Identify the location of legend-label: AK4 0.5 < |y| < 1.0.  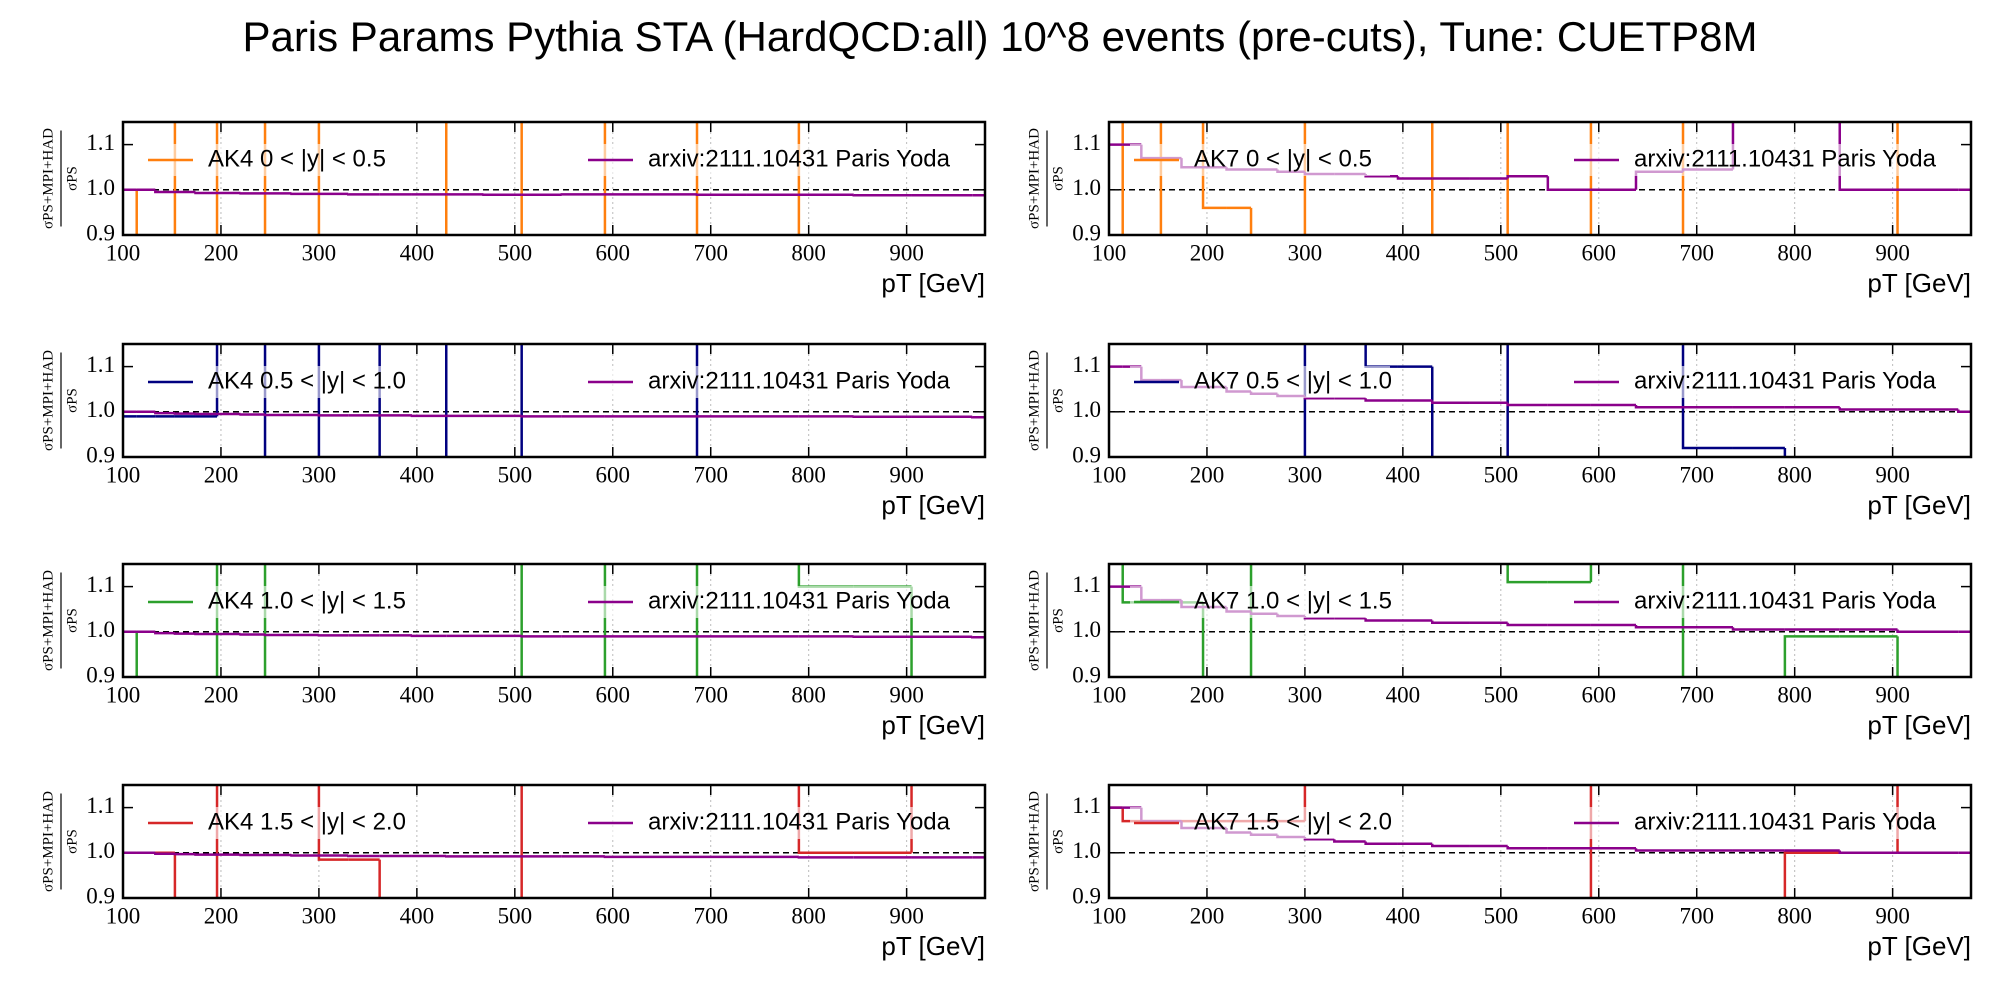
(307, 380).